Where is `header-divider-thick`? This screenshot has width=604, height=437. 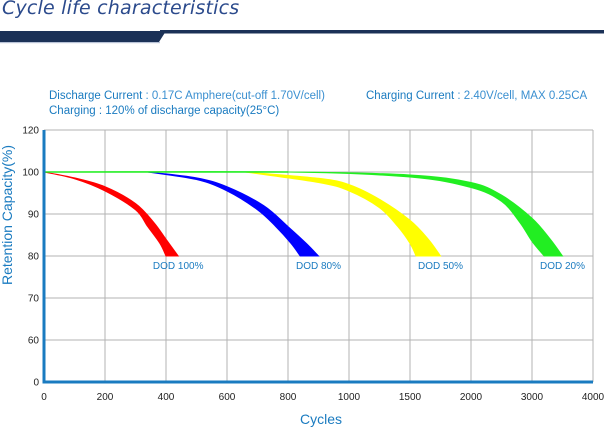
header-divider-thick is located at coordinates (83, 36).